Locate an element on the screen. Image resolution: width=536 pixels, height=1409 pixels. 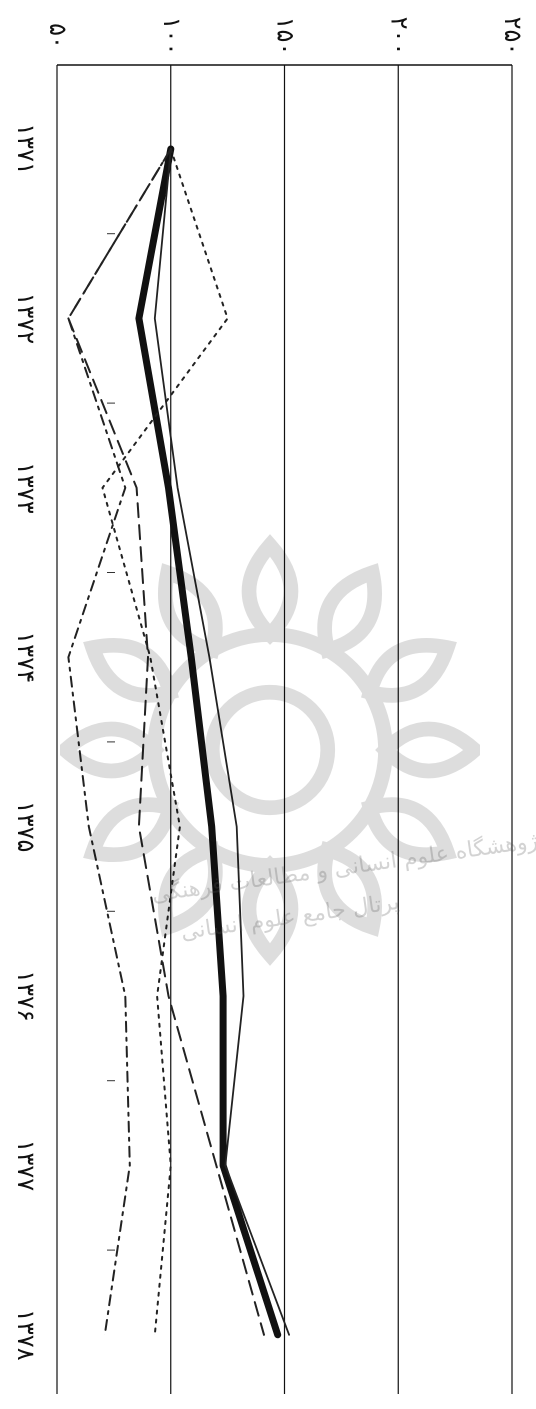
category-tick-label: ۱۳۷۳ is located at coordinates (26, 488).